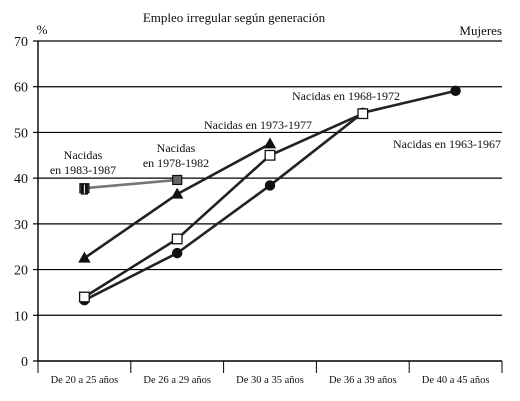 The width and height of the screenshot is (520, 401). What do you see at coordinates (21, 133) in the screenshot?
I see `y-tick-label: 50` at bounding box center [21, 133].